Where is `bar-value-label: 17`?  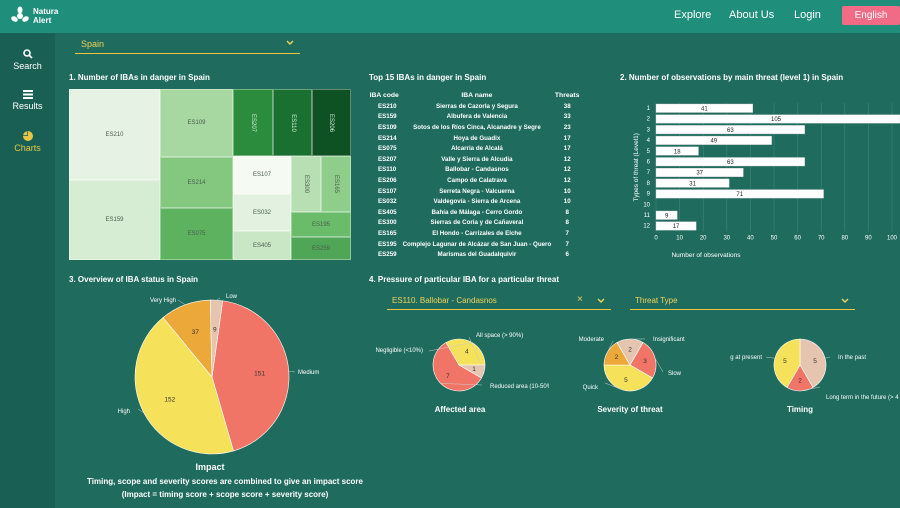 bar-value-label: 17 is located at coordinates (676, 227).